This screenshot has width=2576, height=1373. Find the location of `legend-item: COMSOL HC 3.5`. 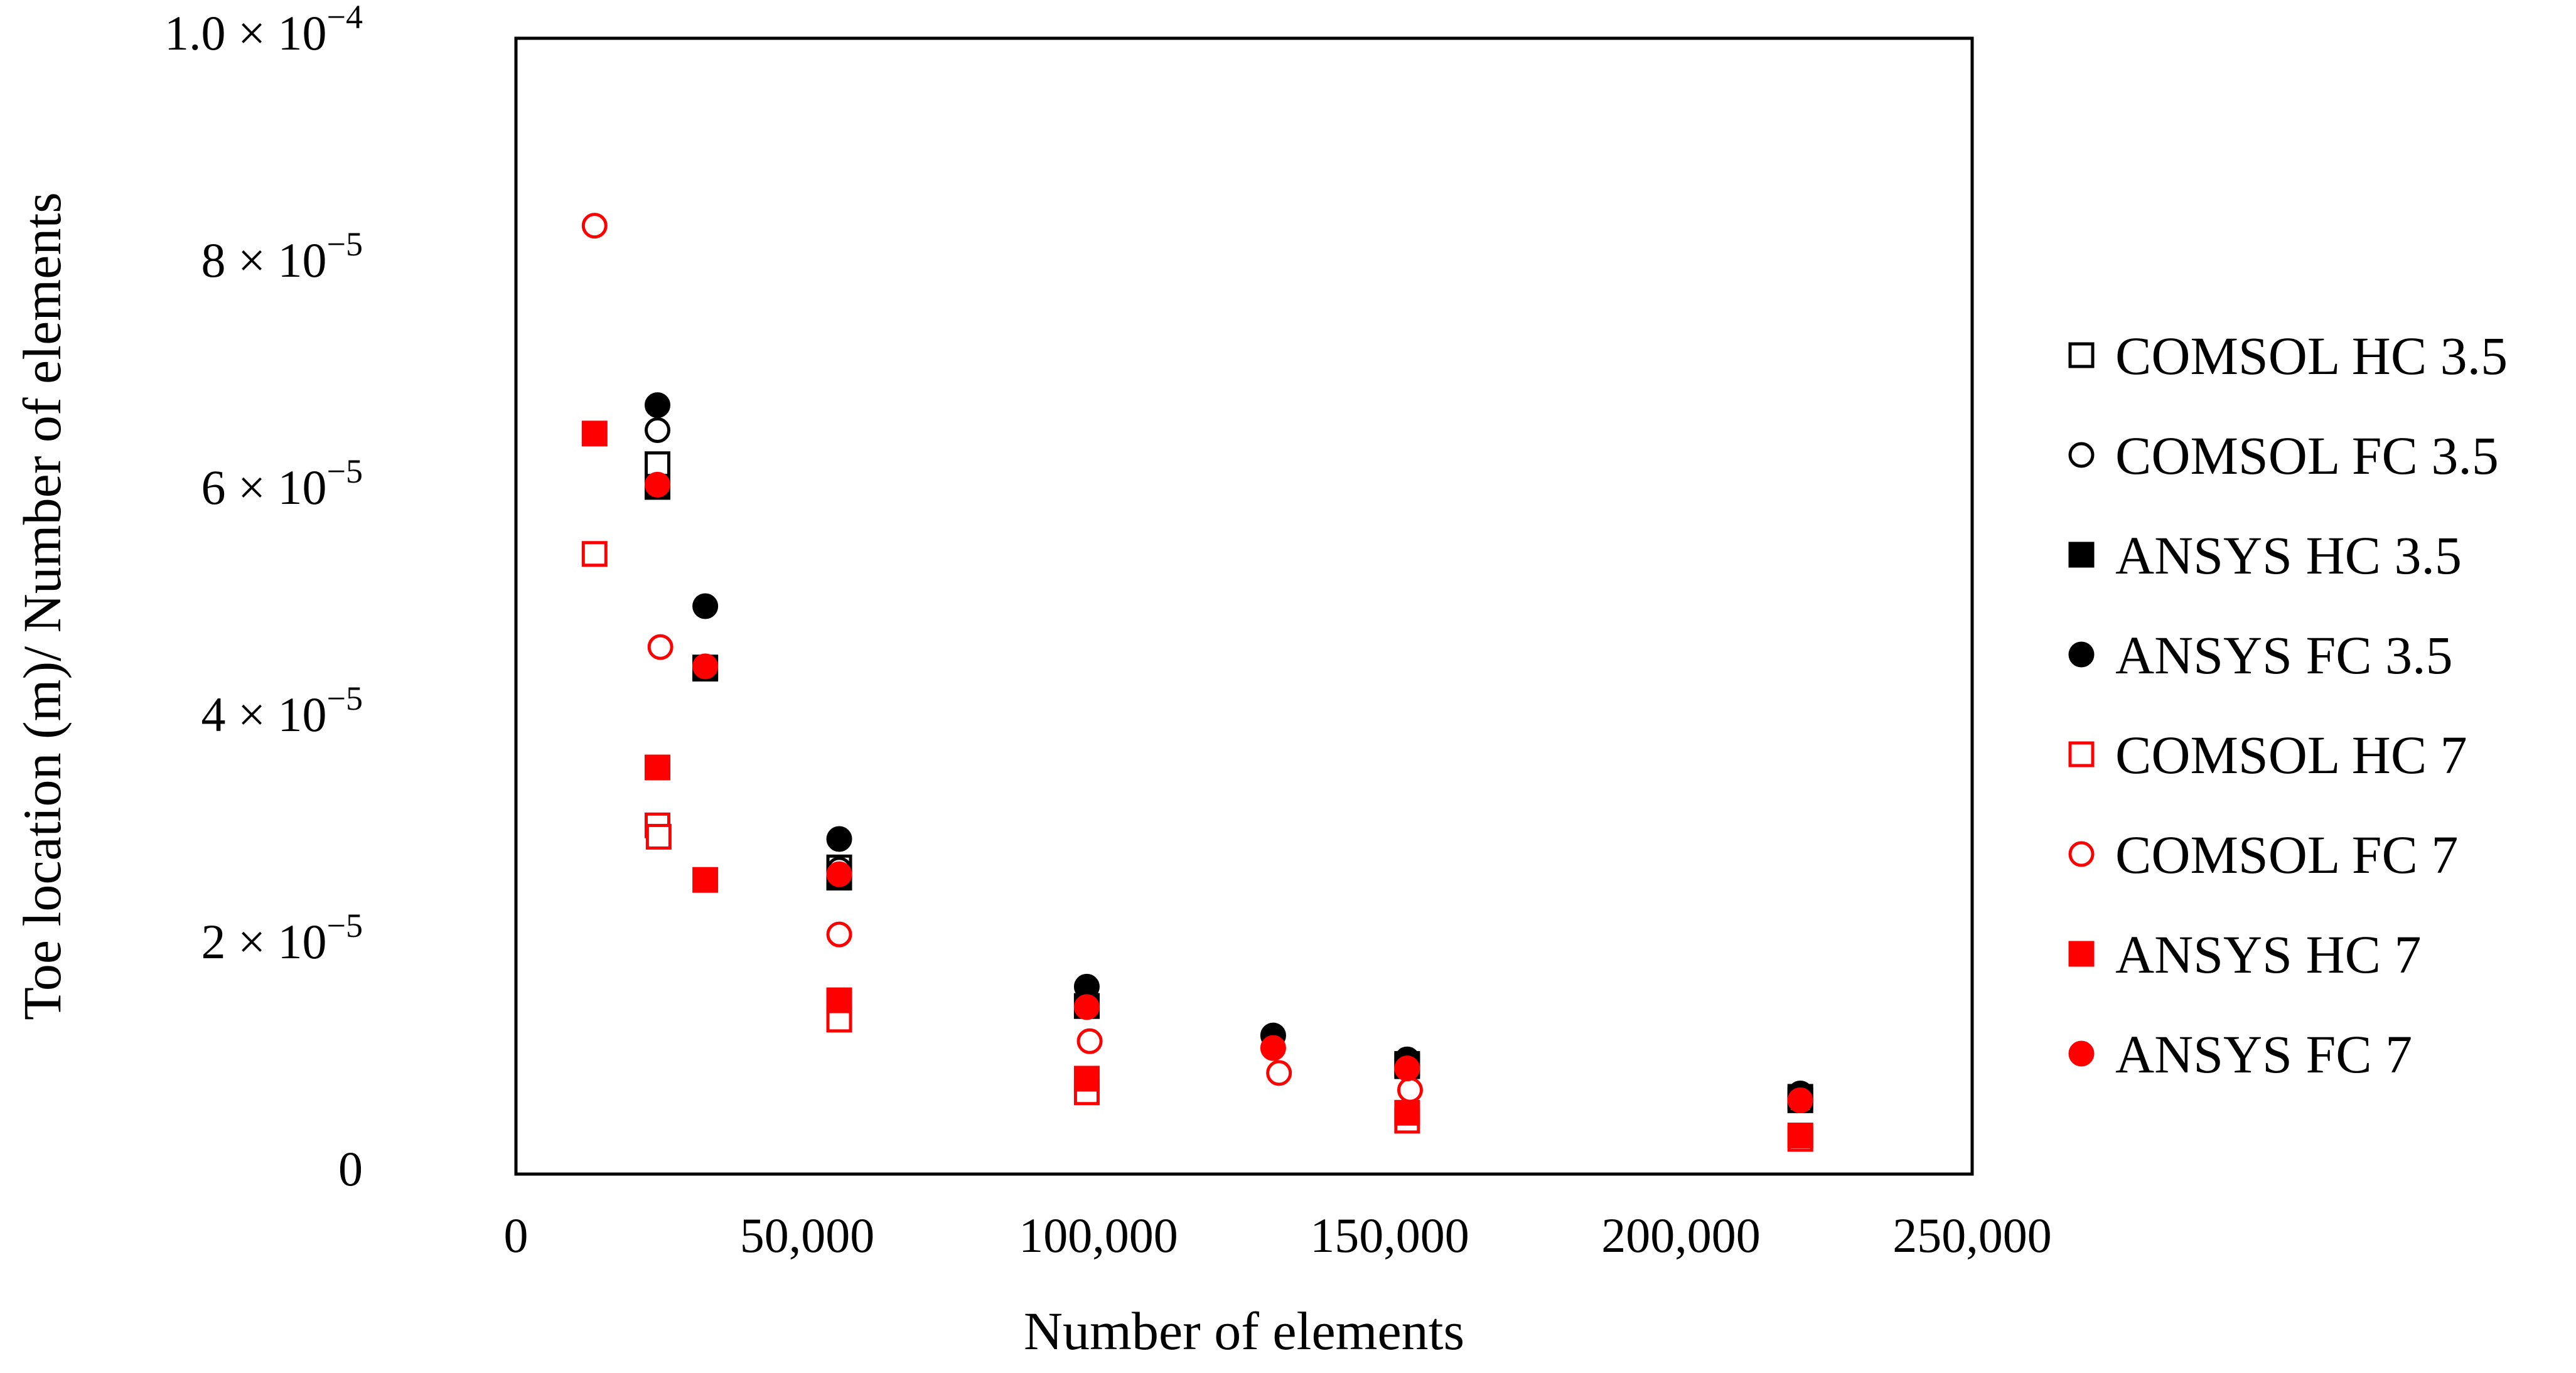

legend-item: COMSOL HC 3.5 is located at coordinates (2288, 356).